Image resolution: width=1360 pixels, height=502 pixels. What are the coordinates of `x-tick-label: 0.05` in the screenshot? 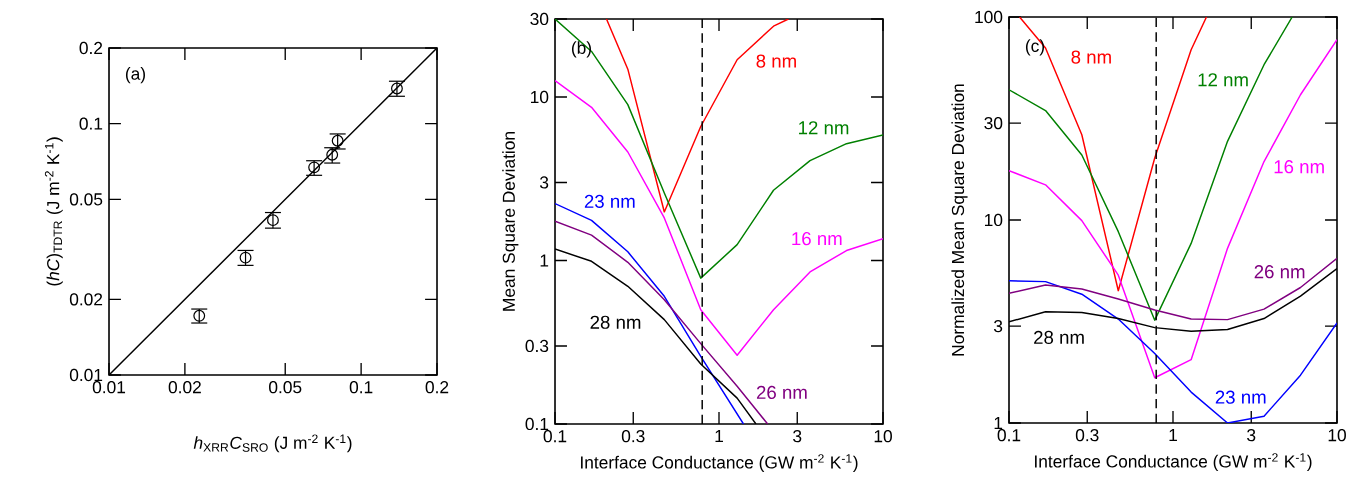 It's located at (285, 387).